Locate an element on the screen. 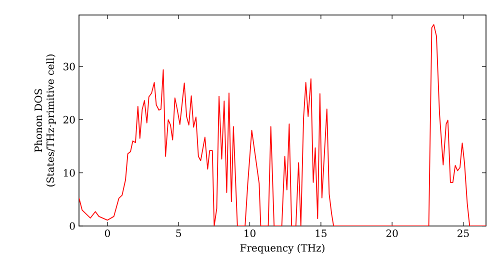  y-tick-label: 10 is located at coordinates (69, 173).